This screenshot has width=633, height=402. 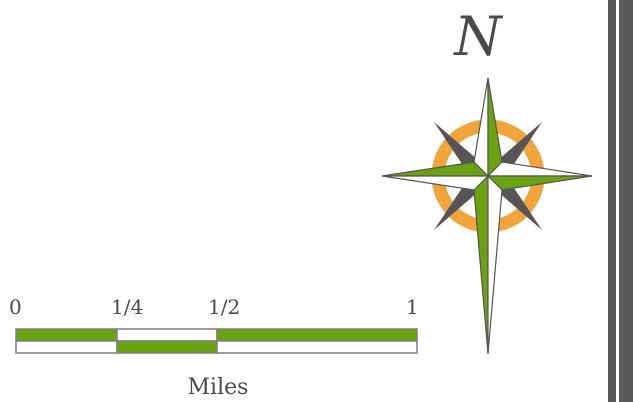 I want to click on map-frame-inner-line, so click(x=617, y=201).